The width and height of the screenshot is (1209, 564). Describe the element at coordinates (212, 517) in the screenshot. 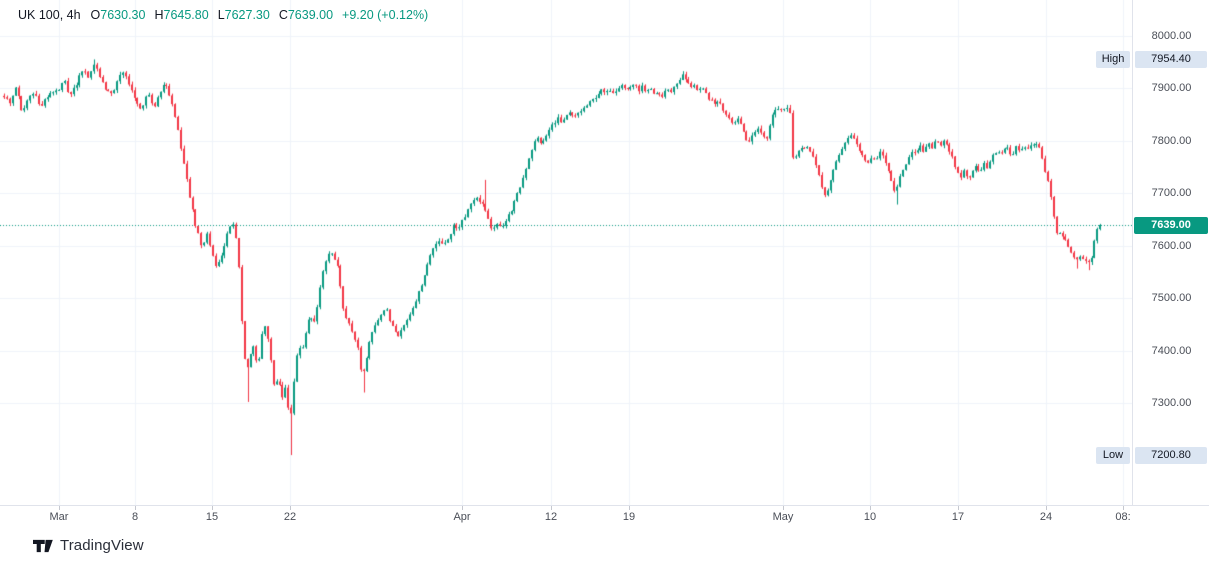

I see `time-axis-label: 15` at that location.